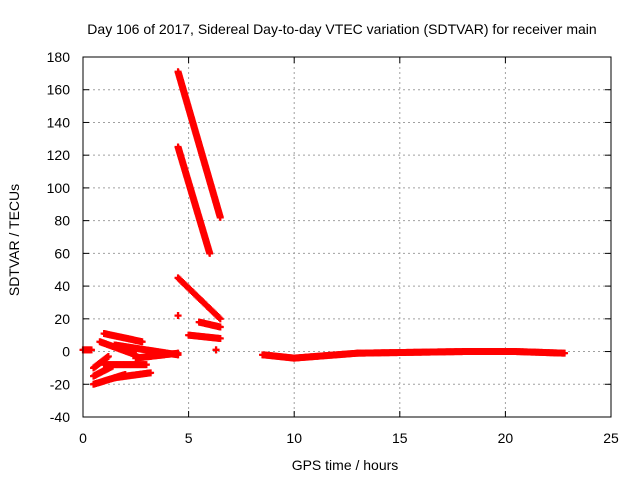 This screenshot has width=640, height=480. What do you see at coordinates (59, 122) in the screenshot?
I see `y-tick-label: 140` at bounding box center [59, 122].